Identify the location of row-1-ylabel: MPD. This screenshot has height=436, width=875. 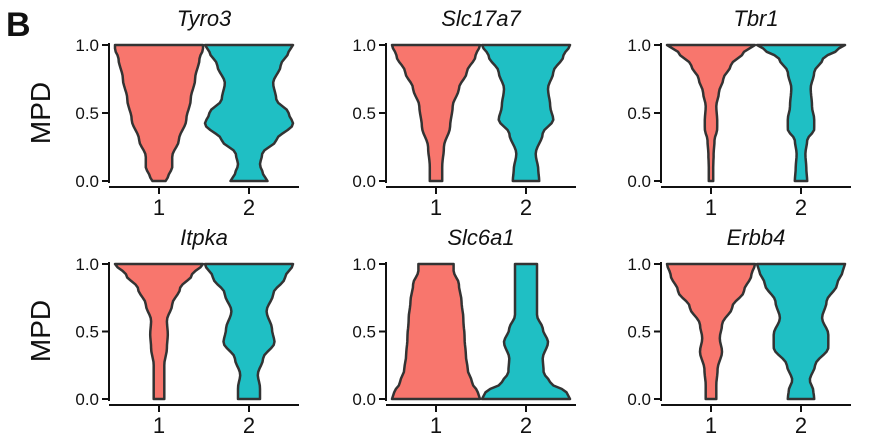
(40, 113).